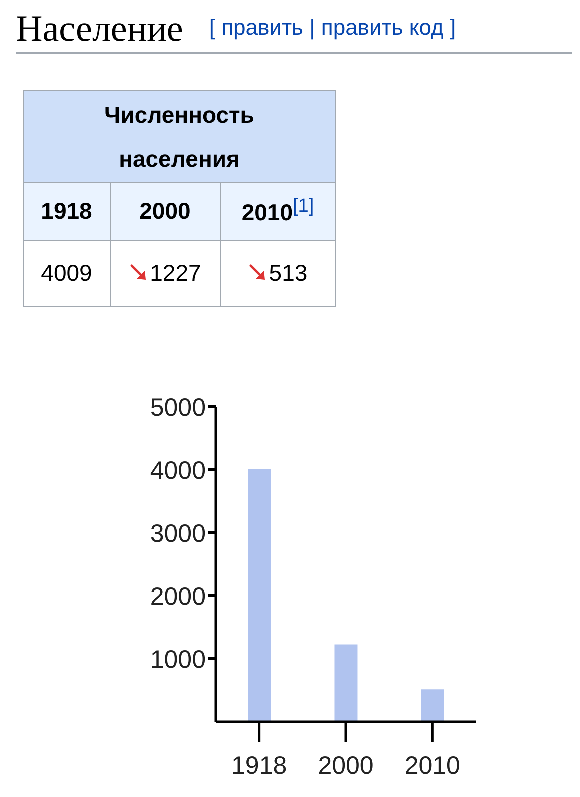  What do you see at coordinates (178, 534) in the screenshot?
I see `y-tick-label: 3000` at bounding box center [178, 534].